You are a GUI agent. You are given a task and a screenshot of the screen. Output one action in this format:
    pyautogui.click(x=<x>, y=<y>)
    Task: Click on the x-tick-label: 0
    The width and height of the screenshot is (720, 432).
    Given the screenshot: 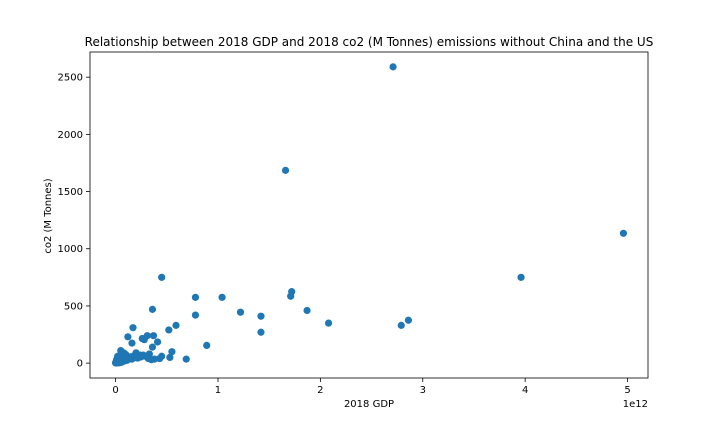 What is the action you would take?
    pyautogui.click(x=115, y=390)
    